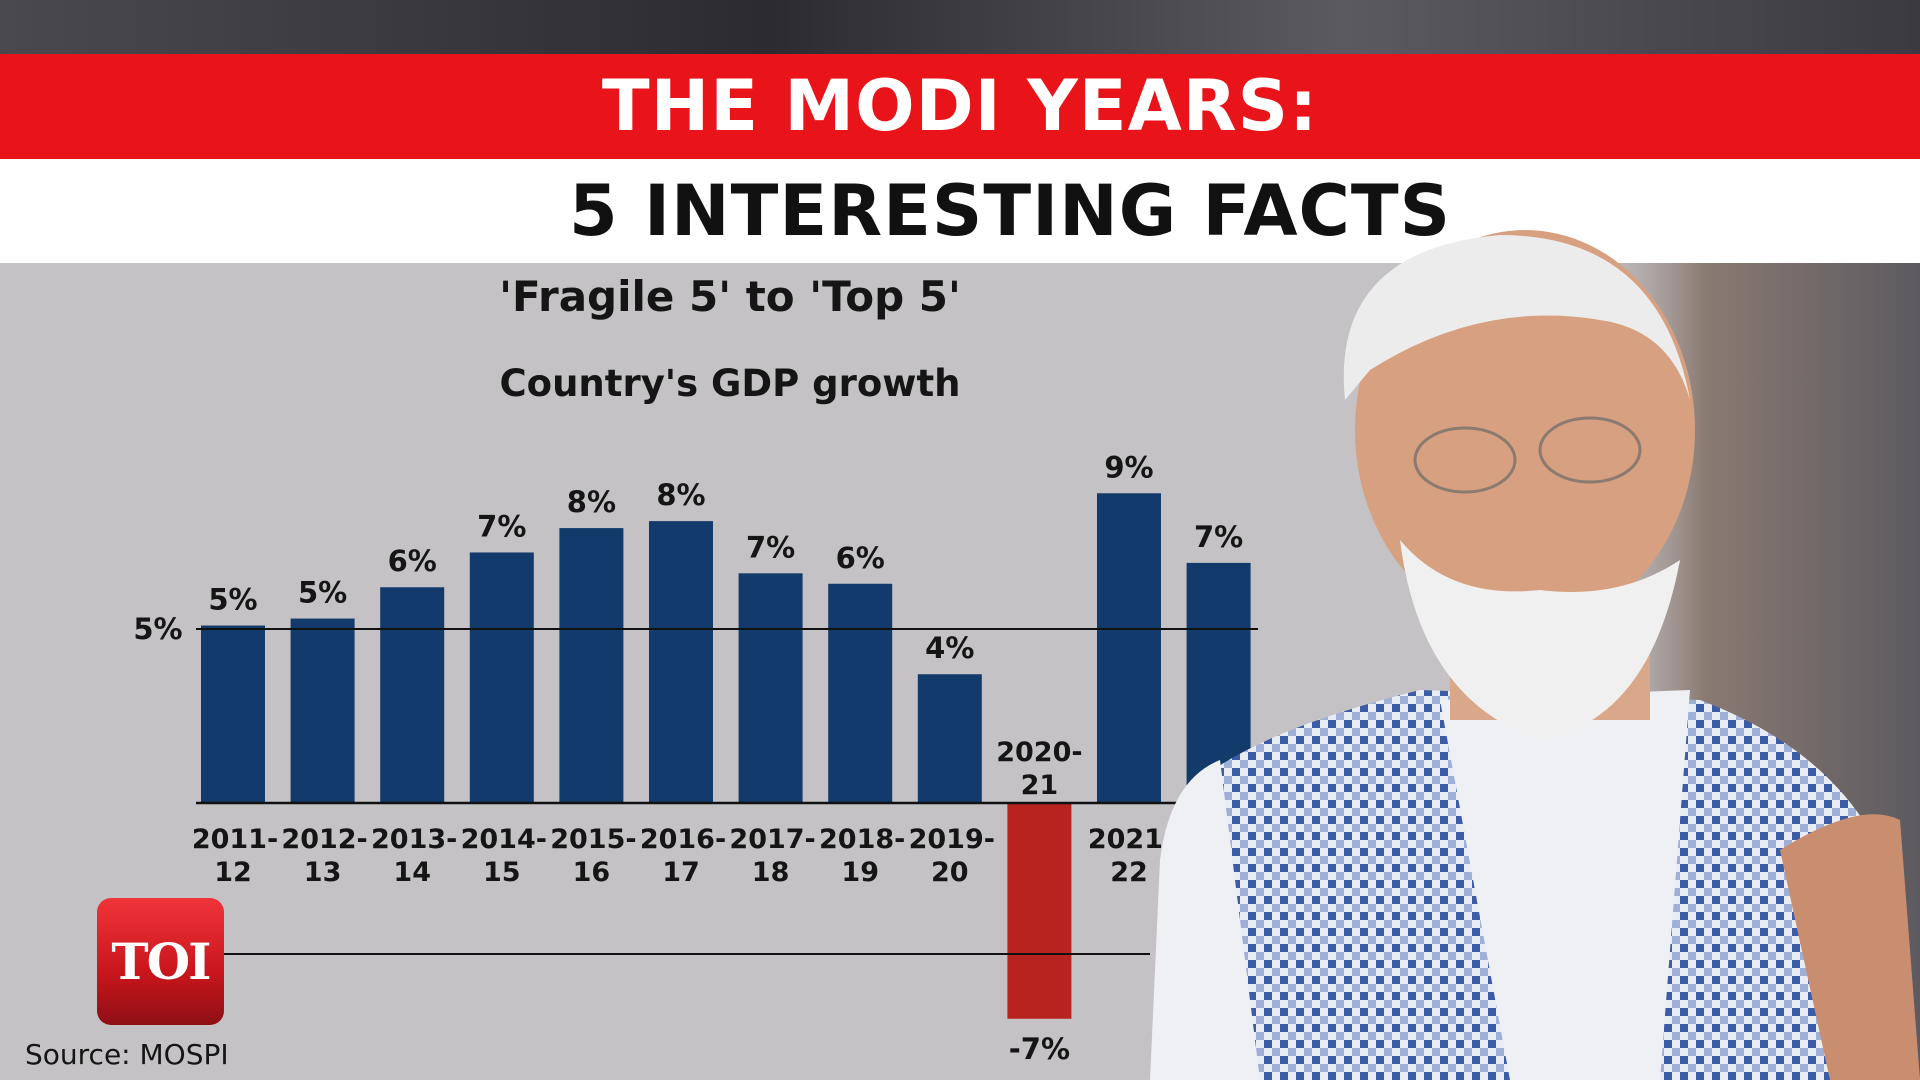 The height and width of the screenshot is (1080, 1920). Describe the element at coordinates (771, 872) in the screenshot. I see `x-tick-label: 18` at that location.